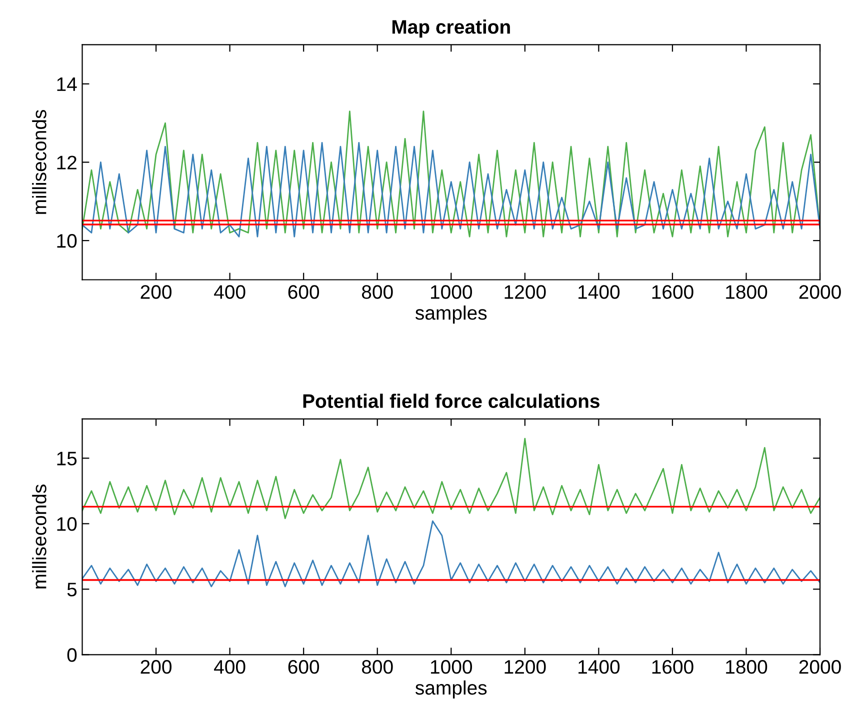  I want to click on y-tick-label: 0, so click(72, 655).